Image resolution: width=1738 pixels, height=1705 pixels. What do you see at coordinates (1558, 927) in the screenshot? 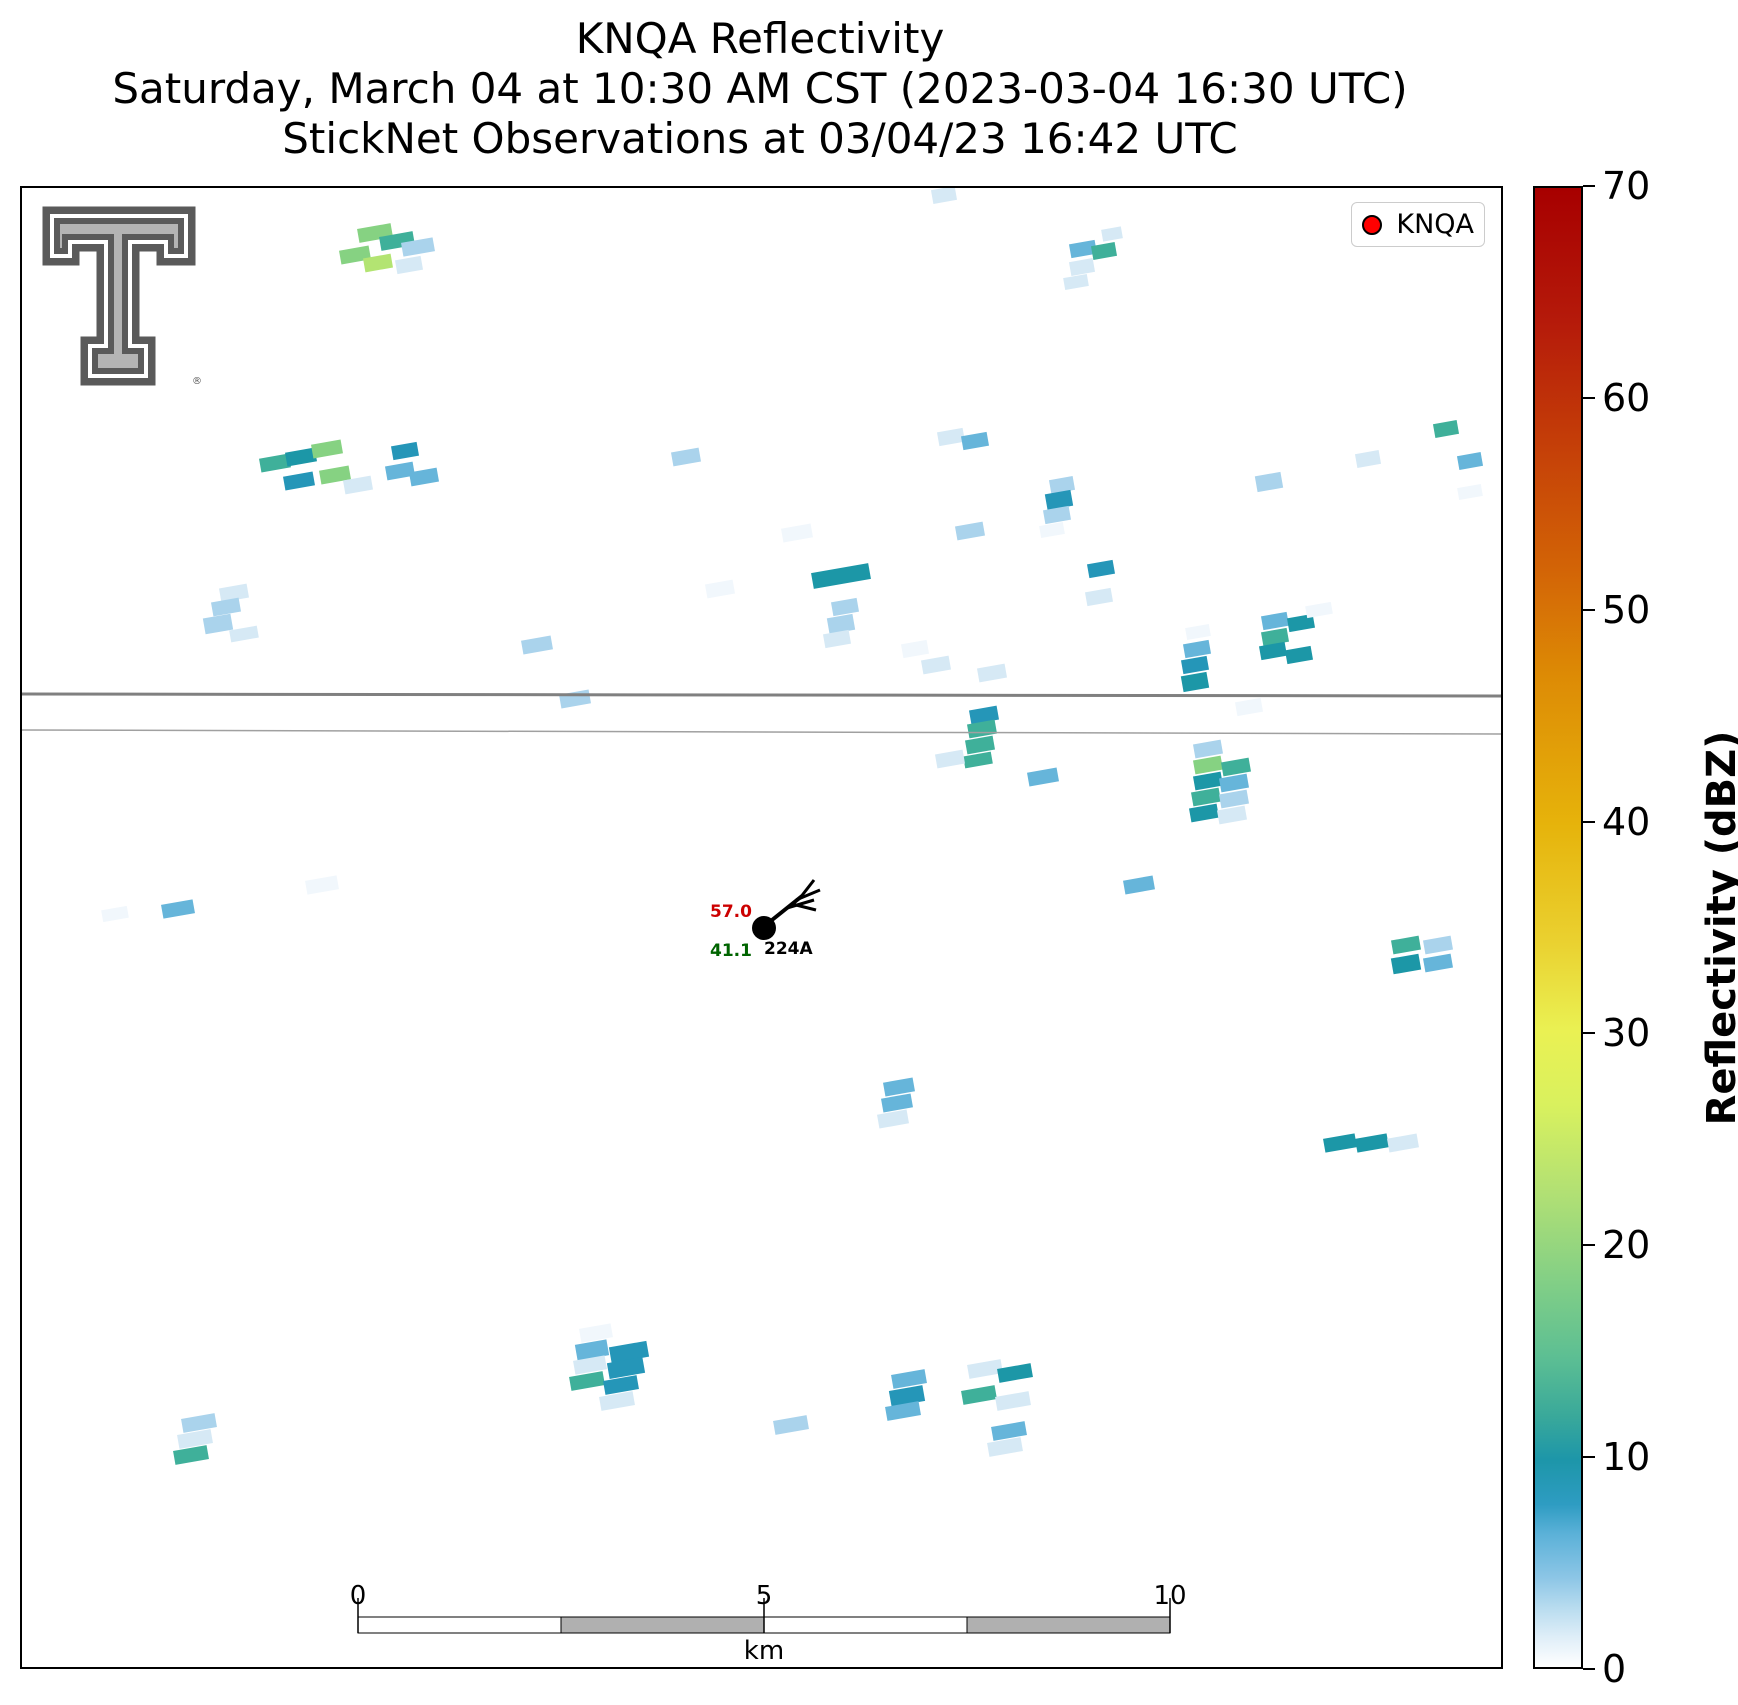
I see `reflectivity-colorbar` at bounding box center [1558, 927].